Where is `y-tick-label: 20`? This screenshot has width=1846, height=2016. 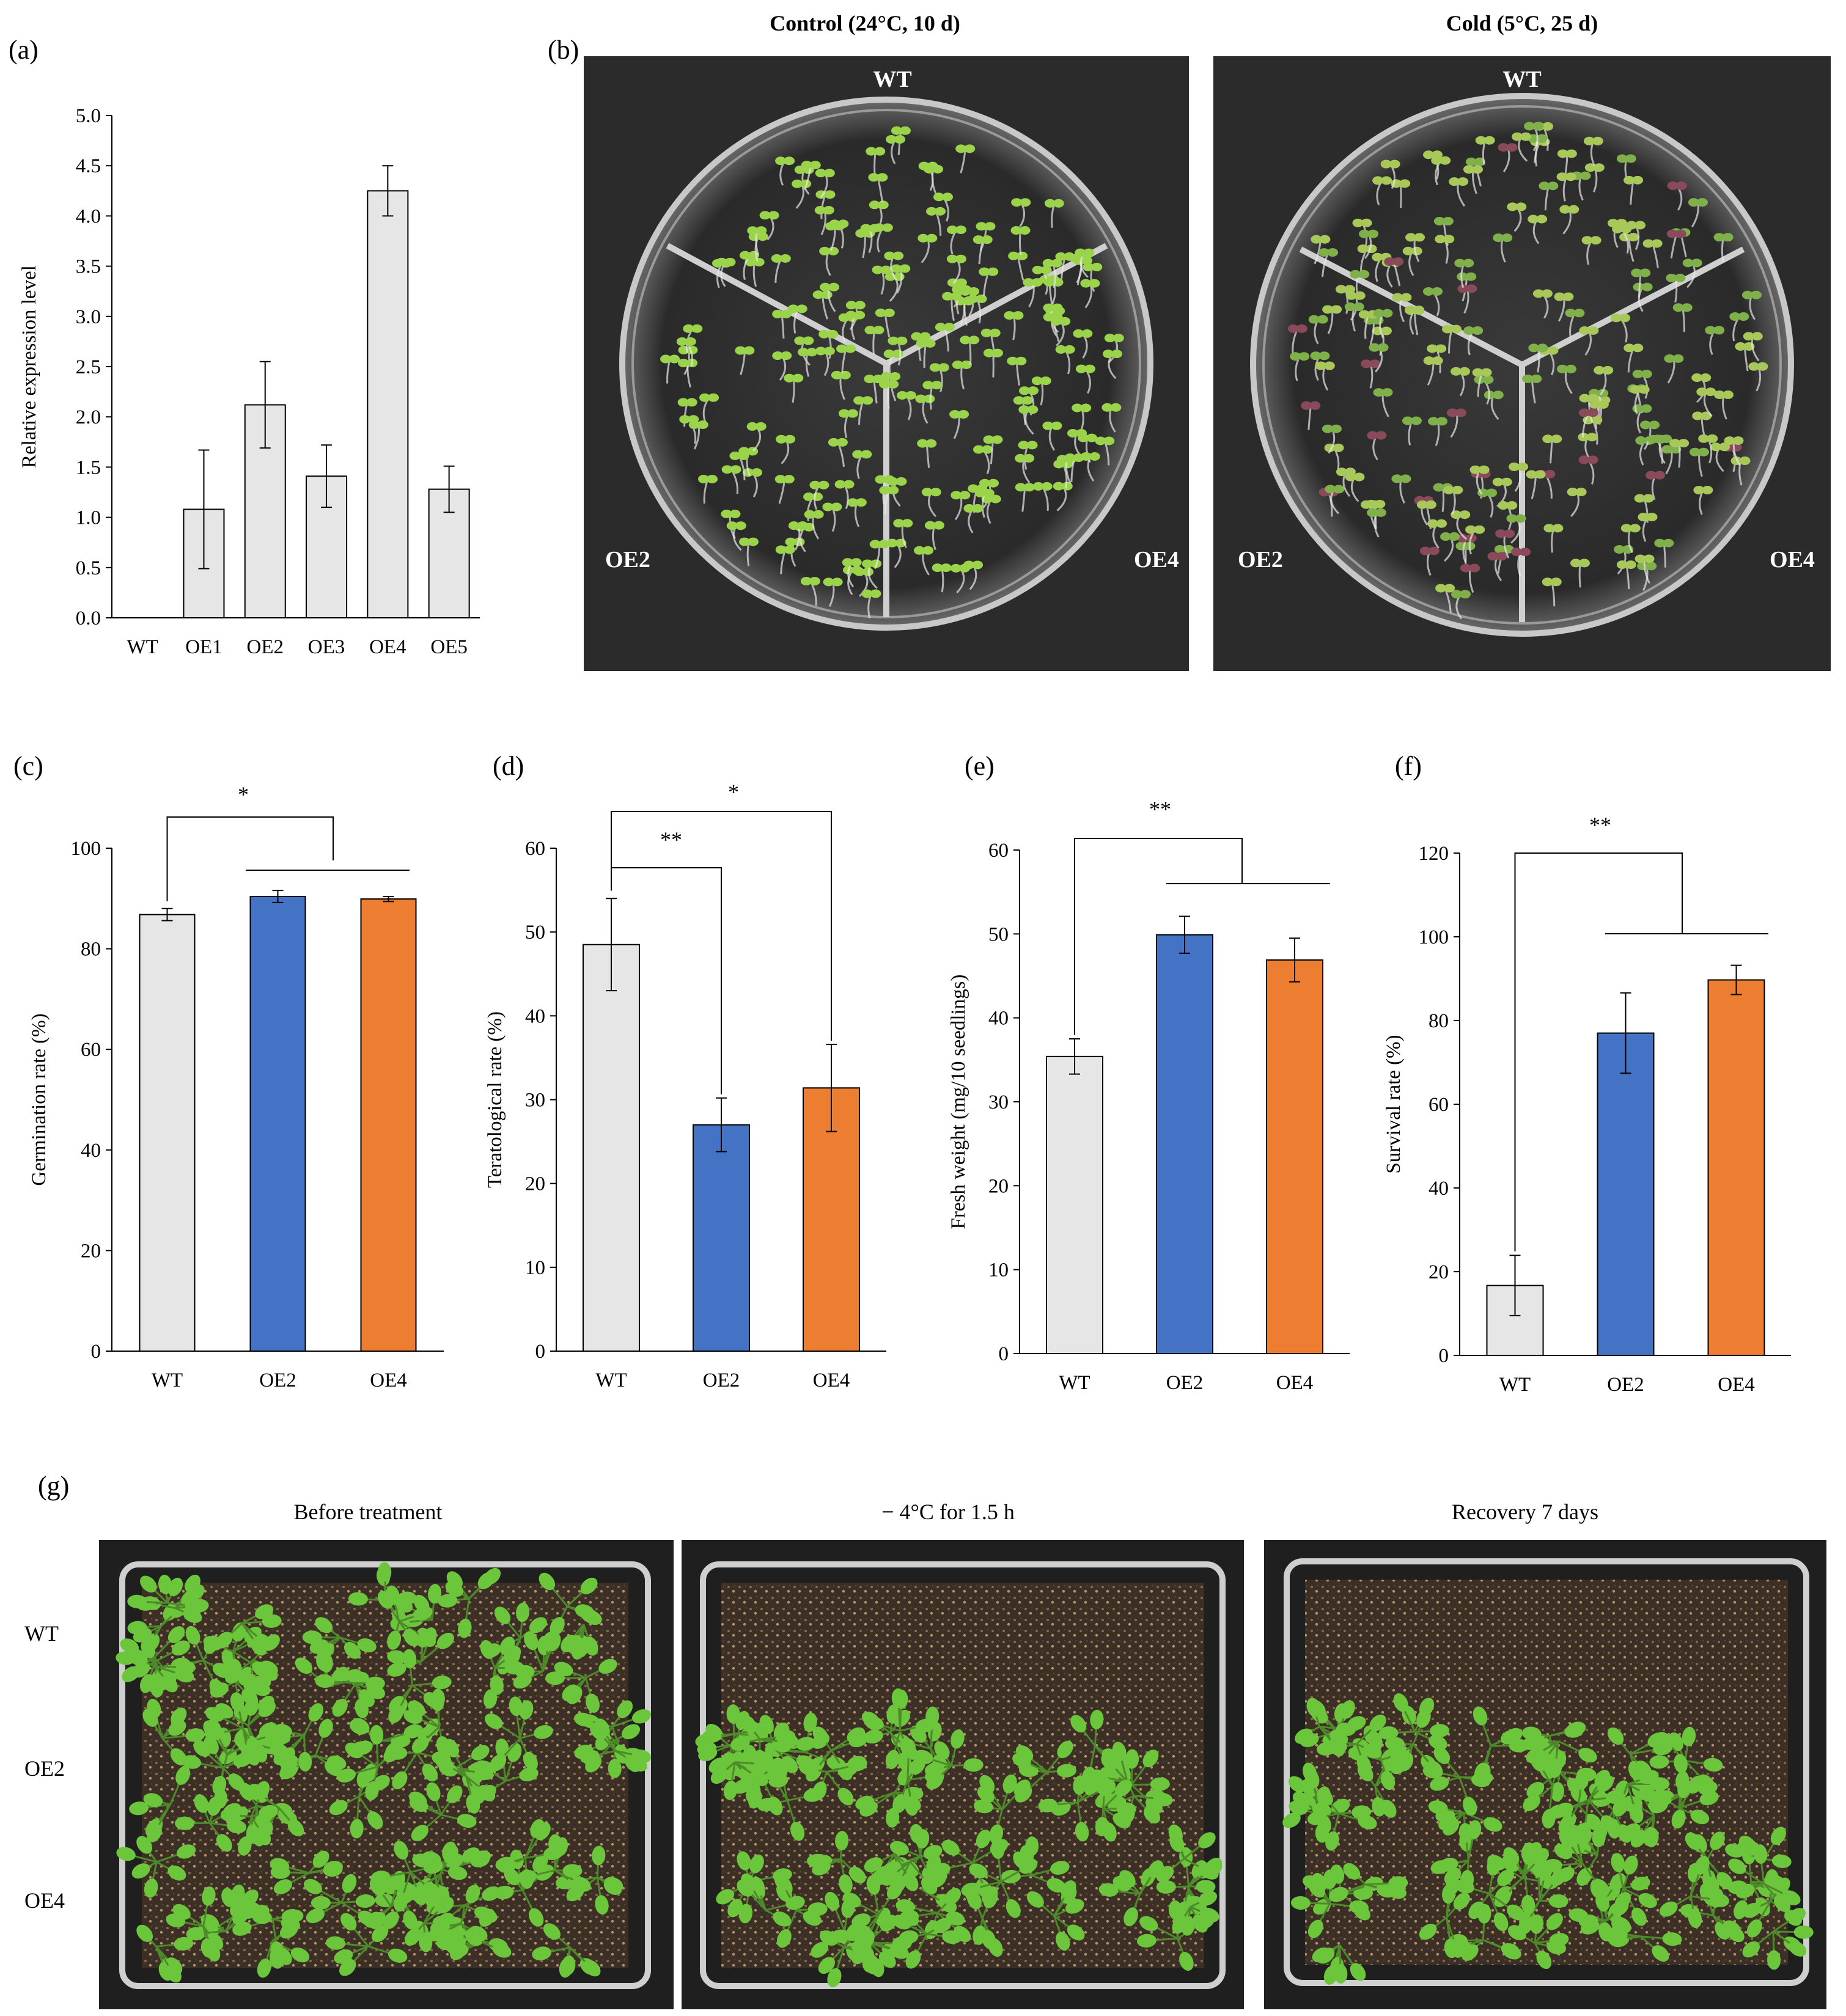
y-tick-label: 20 is located at coordinates (535, 1184).